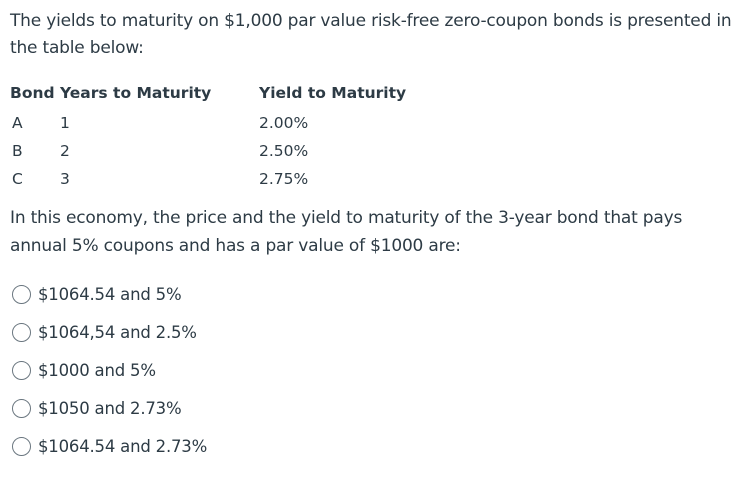  Describe the element at coordinates (65, 179) in the screenshot. I see `cell-years: 3` at that location.